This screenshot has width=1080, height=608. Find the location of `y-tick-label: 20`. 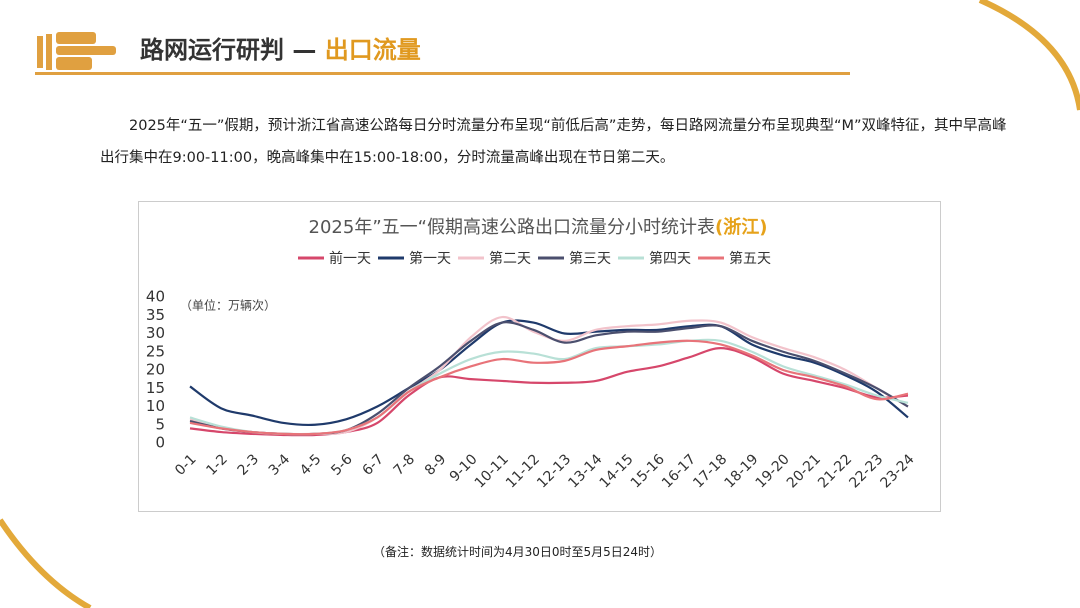

y-tick-label: 20 is located at coordinates (155, 370).